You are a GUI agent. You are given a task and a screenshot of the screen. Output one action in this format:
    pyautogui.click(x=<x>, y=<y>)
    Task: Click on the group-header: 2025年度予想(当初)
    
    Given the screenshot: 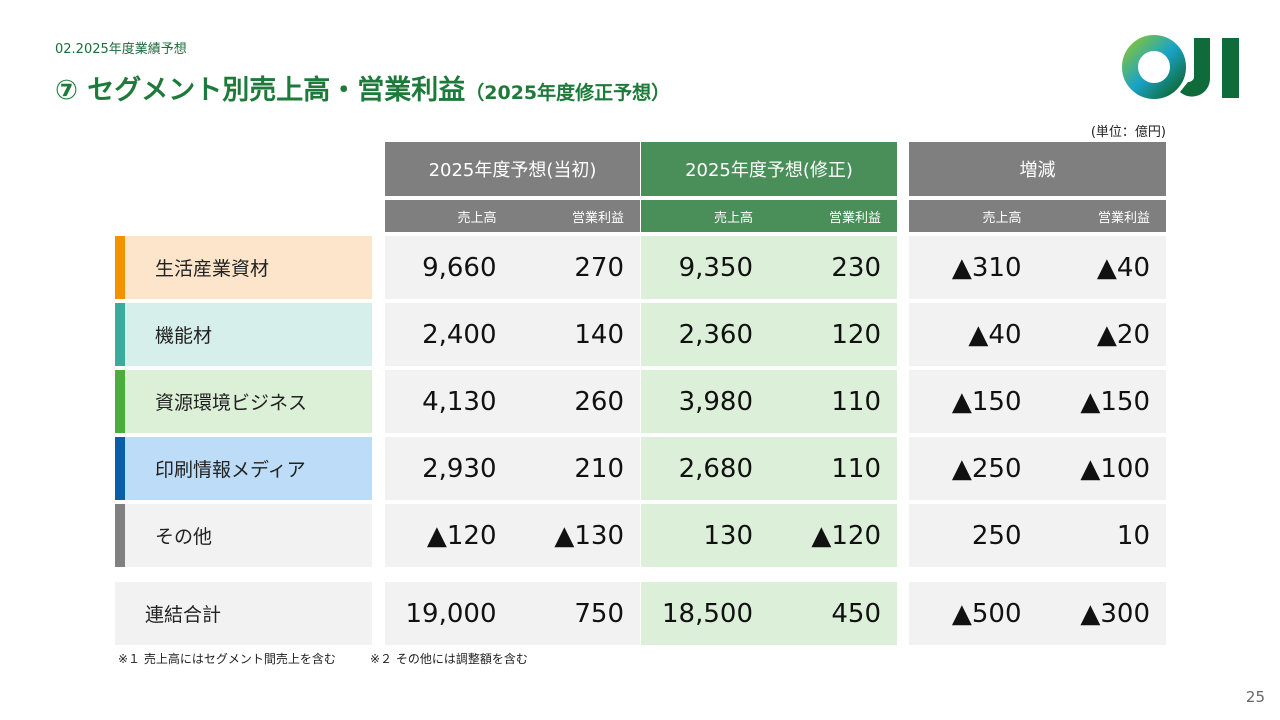 What is the action you would take?
    pyautogui.click(x=512, y=169)
    